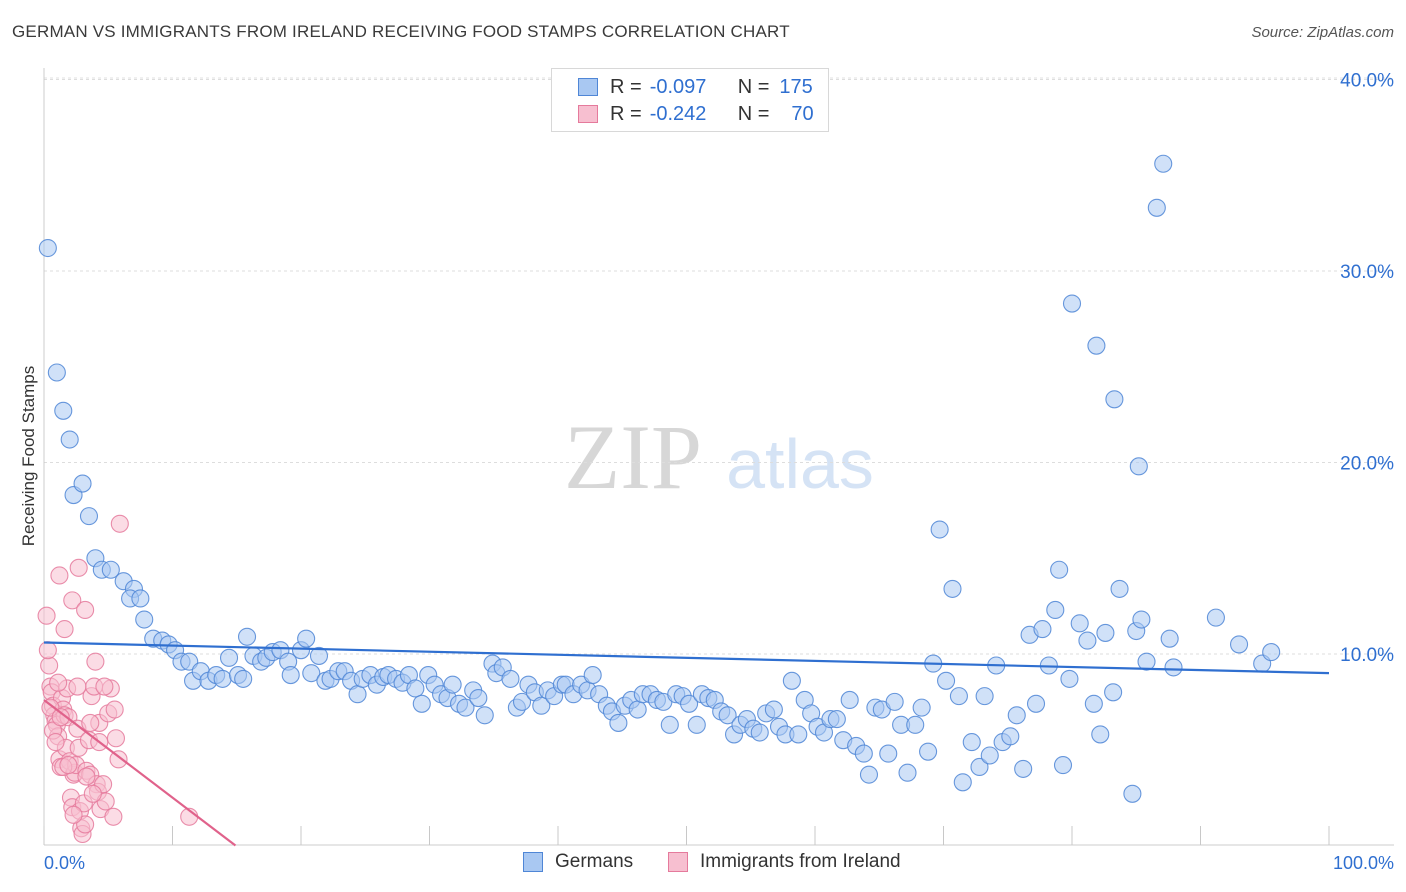 This screenshot has height=892, width=1406. What do you see at coordinates (678, 113) in the screenshot?
I see `legend-r-value-ireland: -0.242` at bounding box center [678, 113].